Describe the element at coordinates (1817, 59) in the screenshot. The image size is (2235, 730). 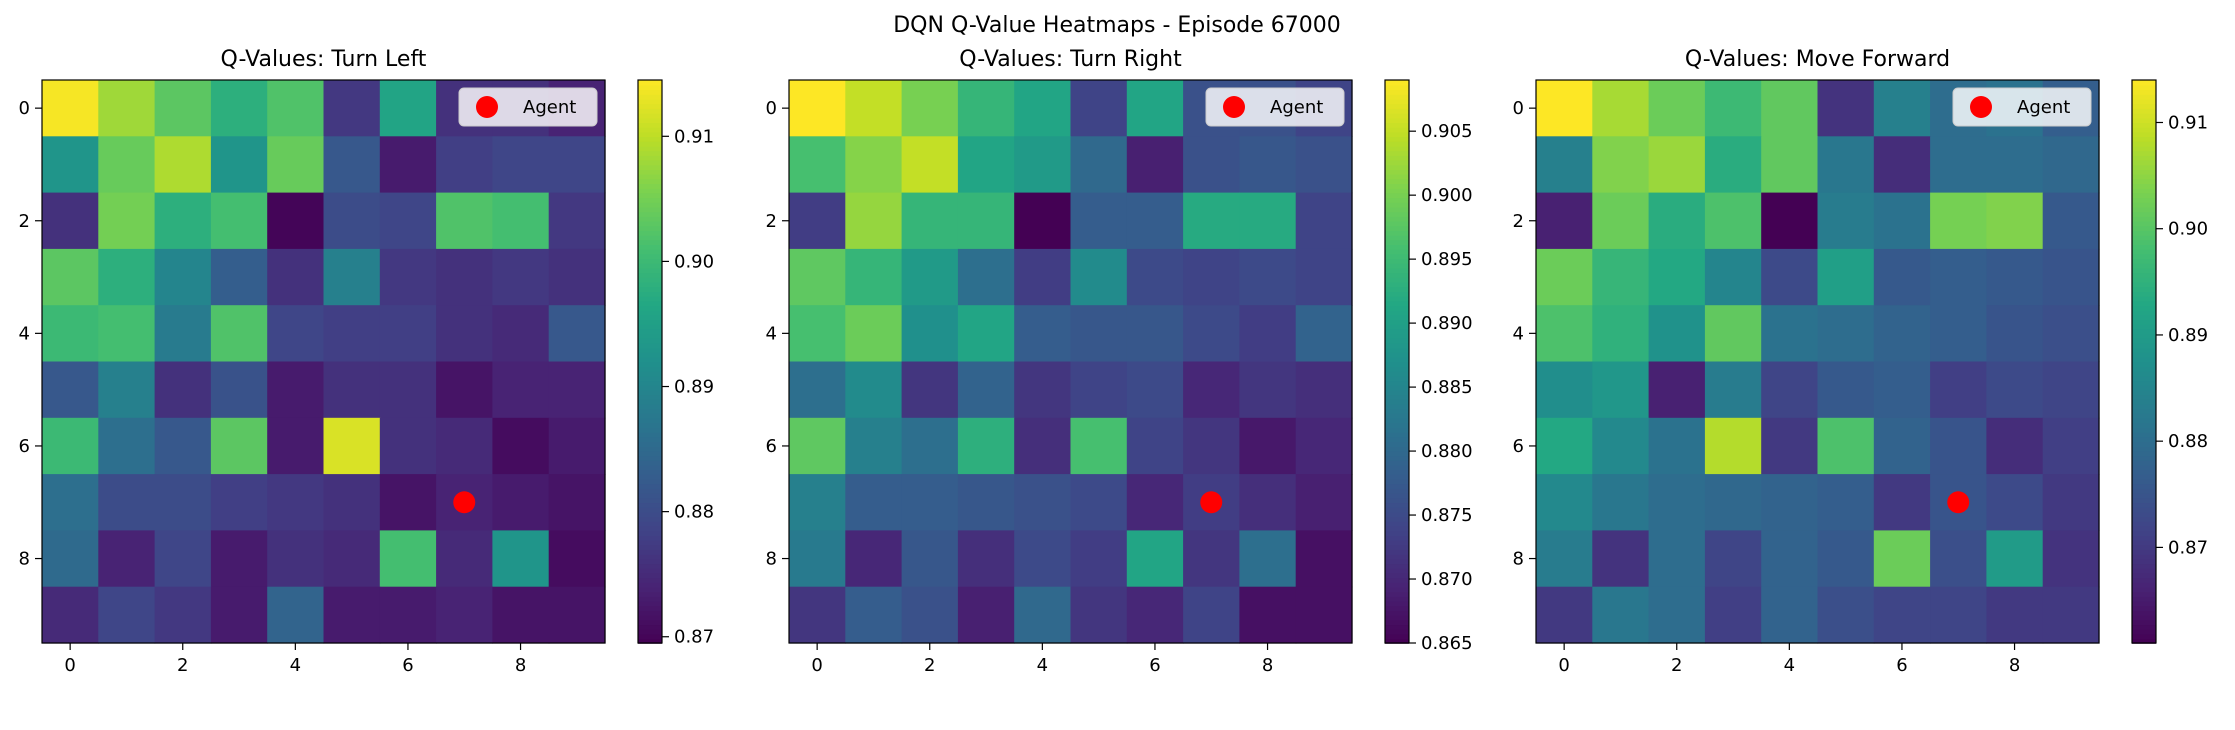
I see `panel-title: Q-Values: Move Forward` at that location.